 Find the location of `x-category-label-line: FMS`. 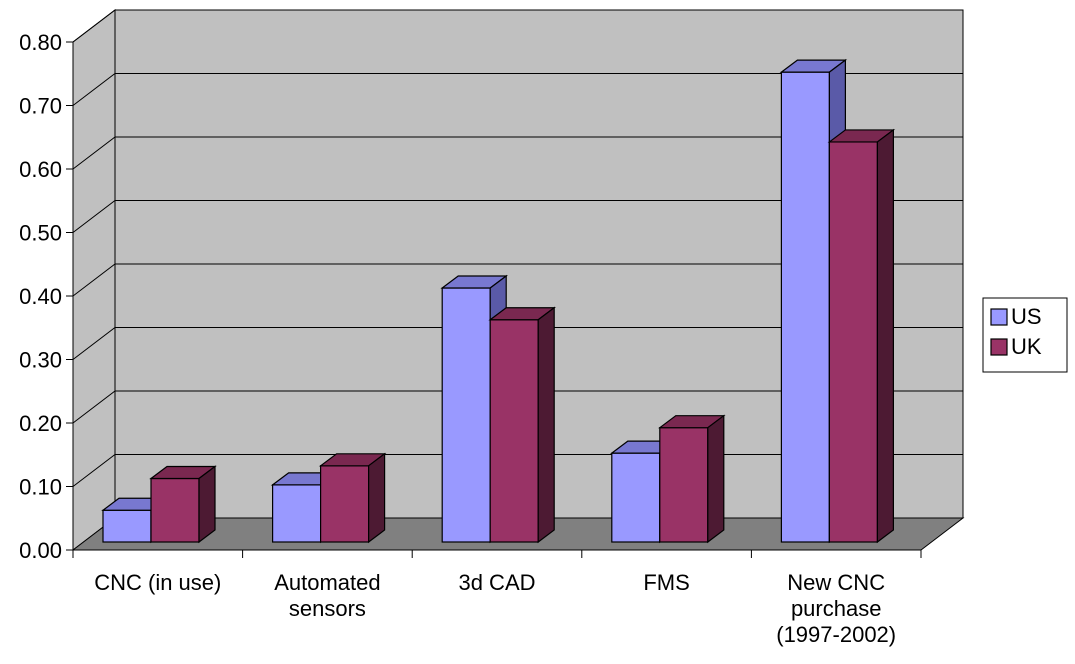

x-category-label-line: FMS is located at coordinates (666, 582).